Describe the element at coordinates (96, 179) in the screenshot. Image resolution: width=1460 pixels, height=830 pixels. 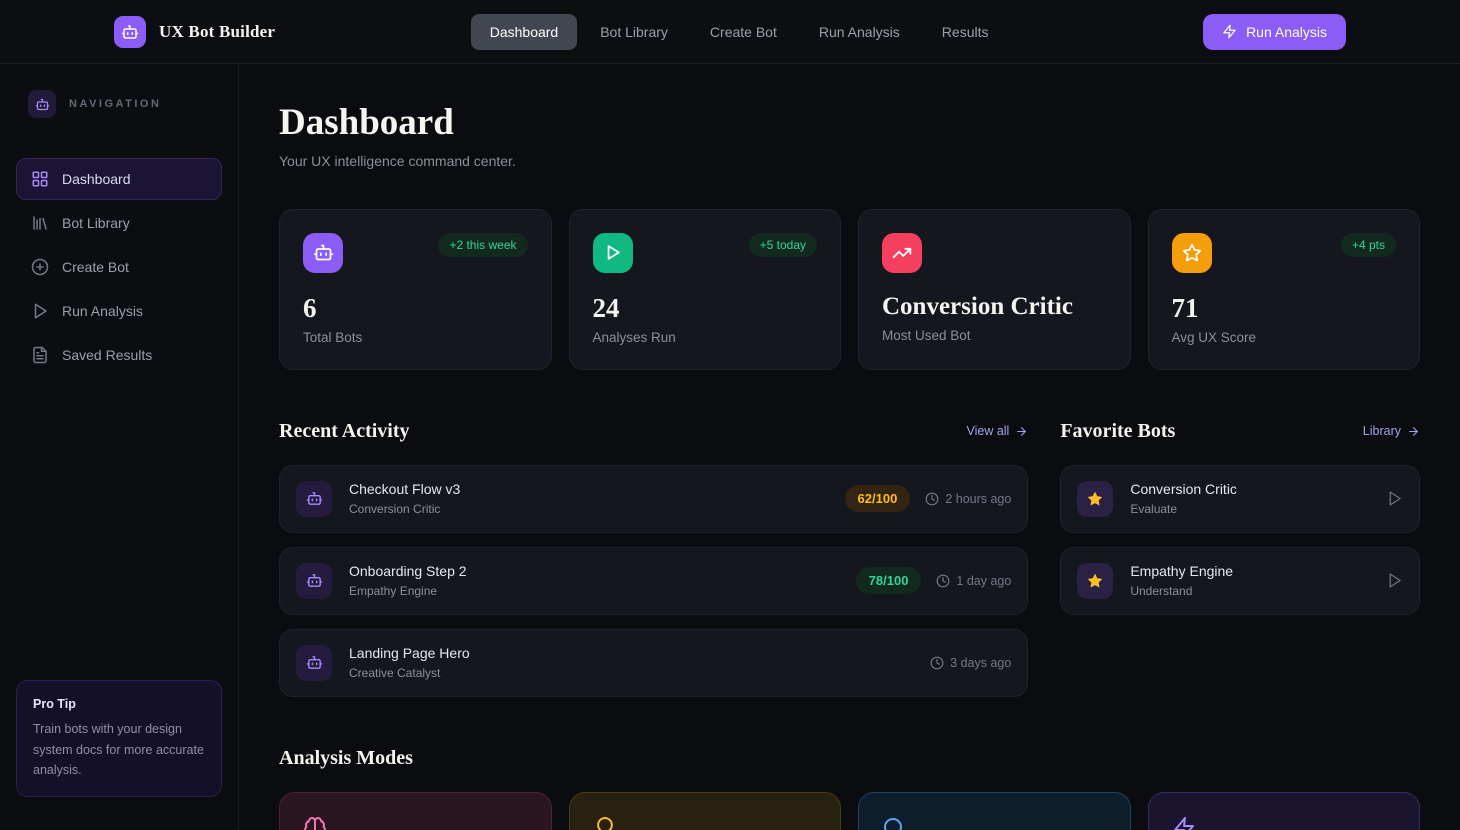
I see `sidebar-item-label: Dashboard` at that location.